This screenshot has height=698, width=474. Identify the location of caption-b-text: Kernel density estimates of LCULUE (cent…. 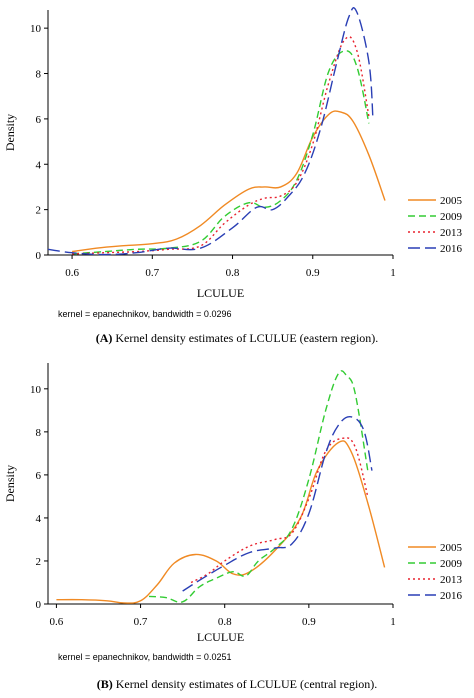
(245, 684).